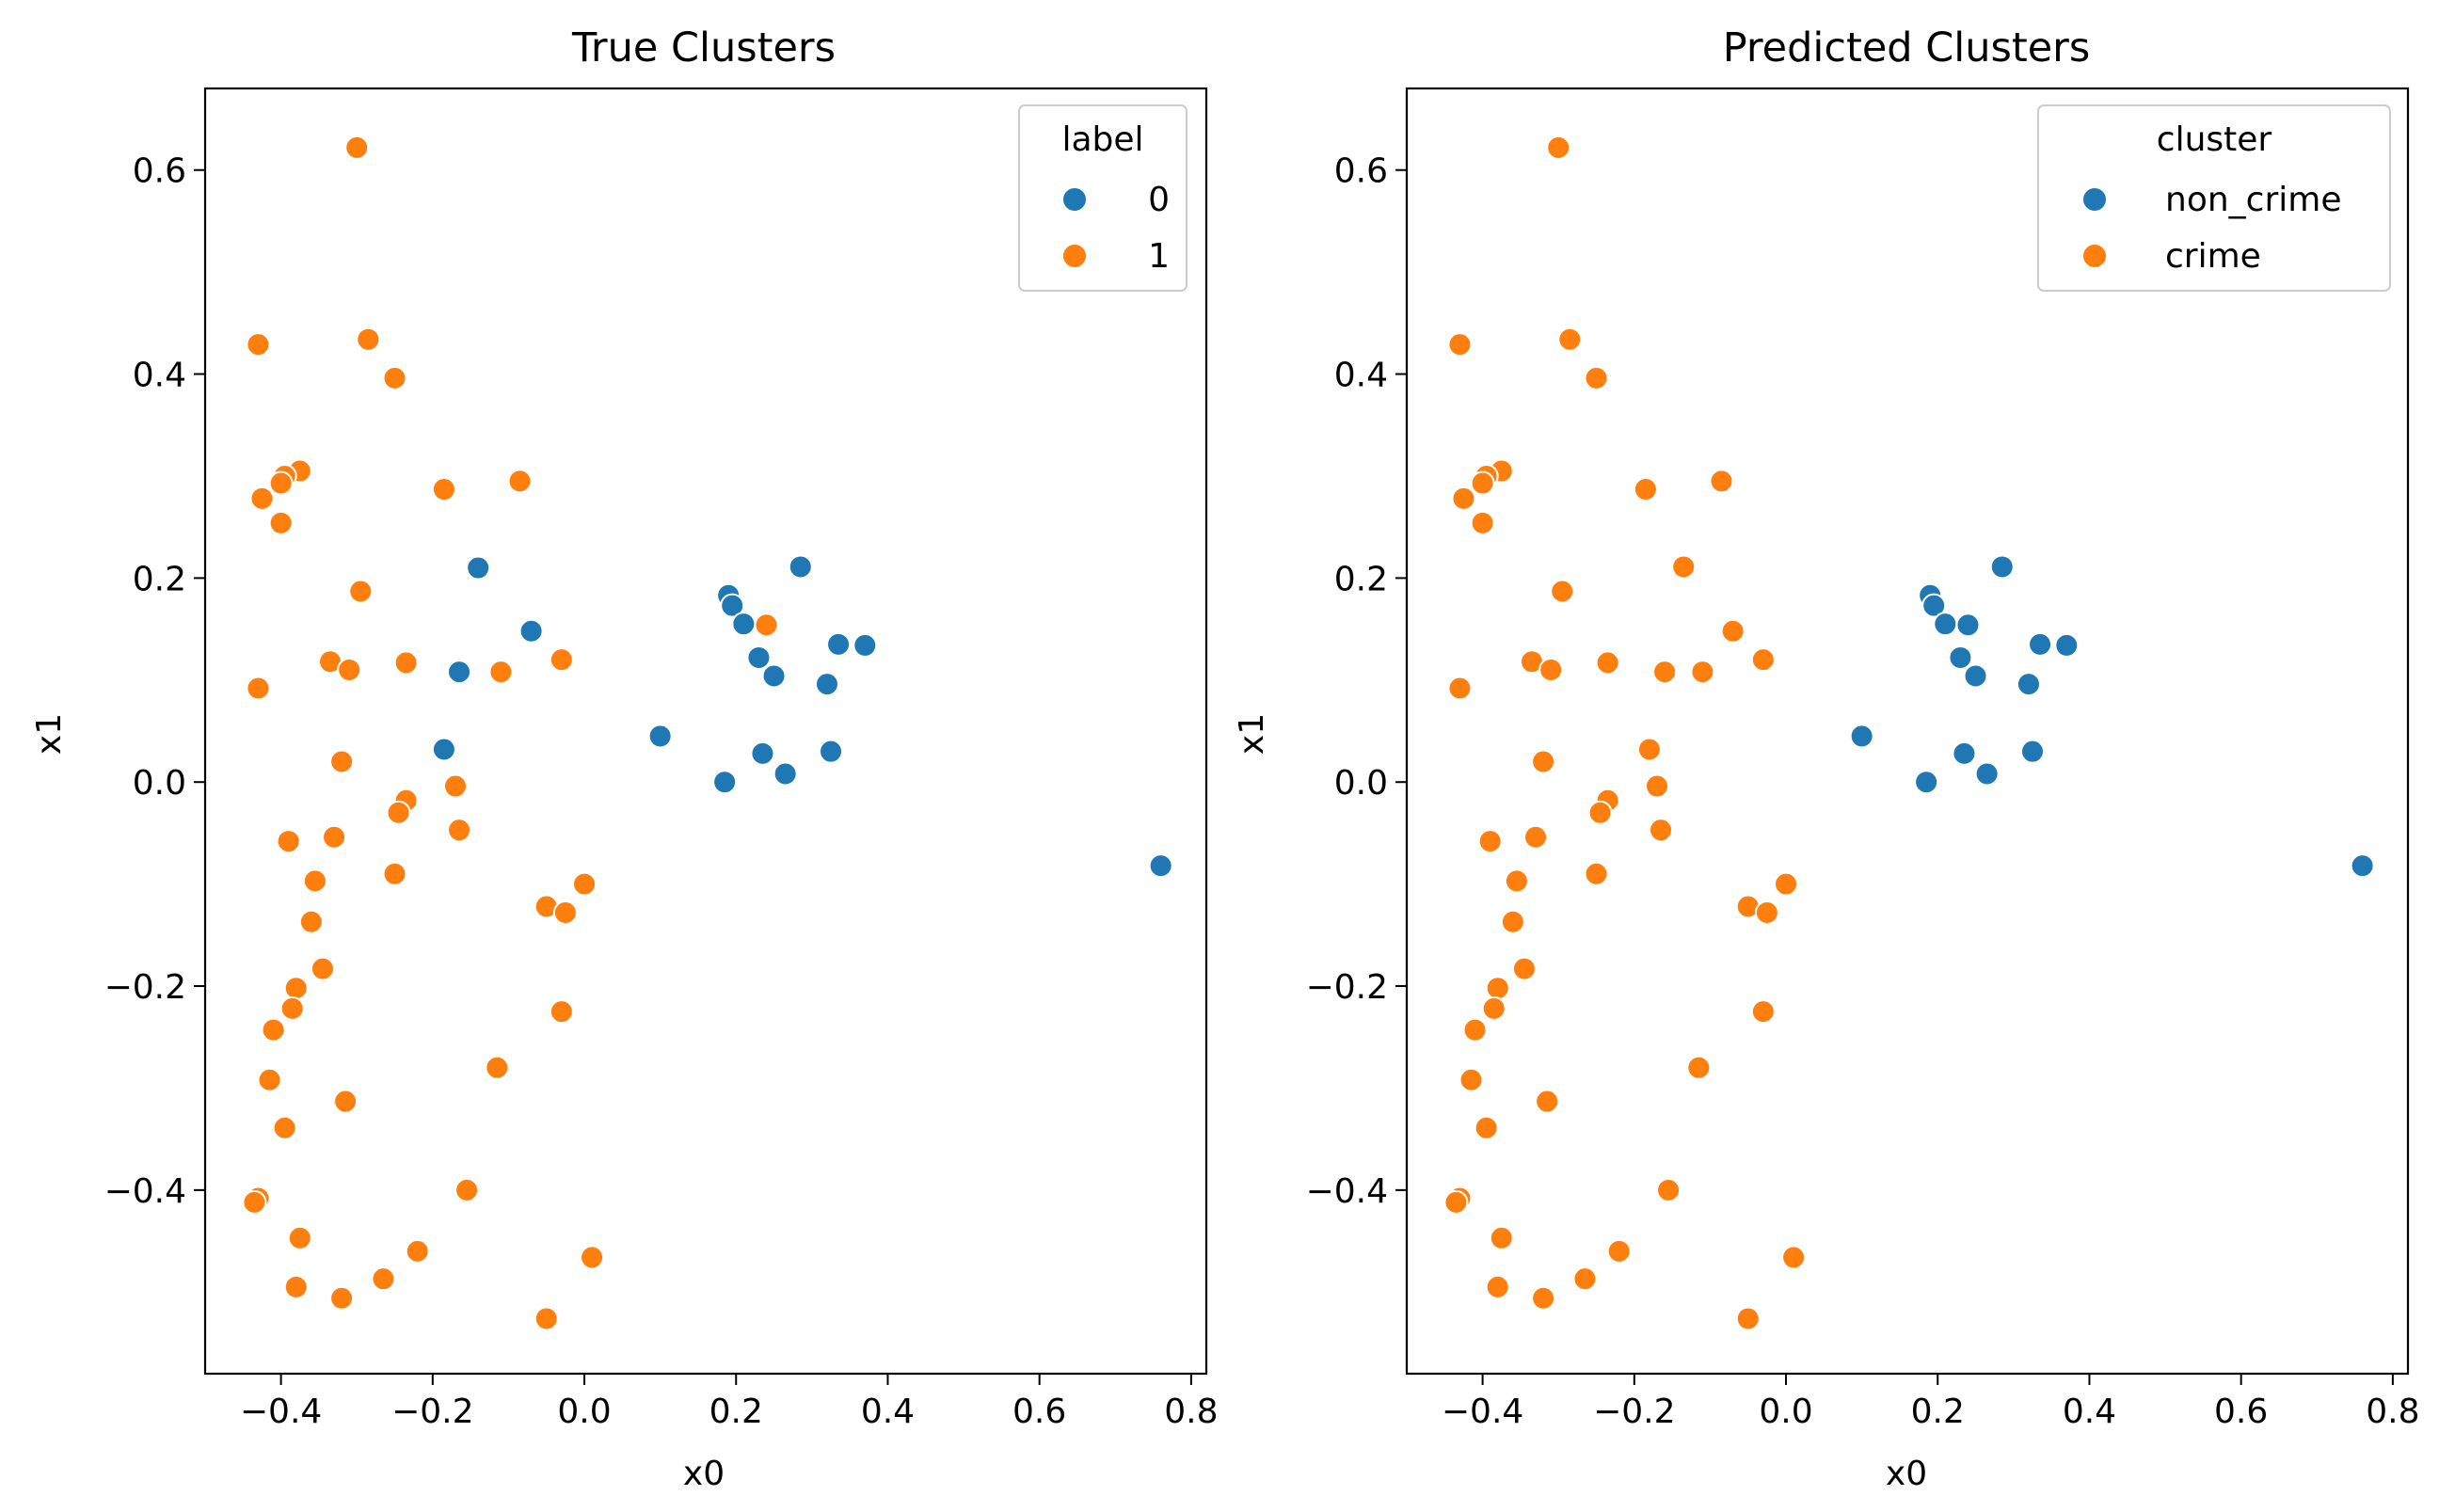 The image size is (2439, 1512). I want to click on right-xtick-label-0: −0.4, so click(1482, 1412).